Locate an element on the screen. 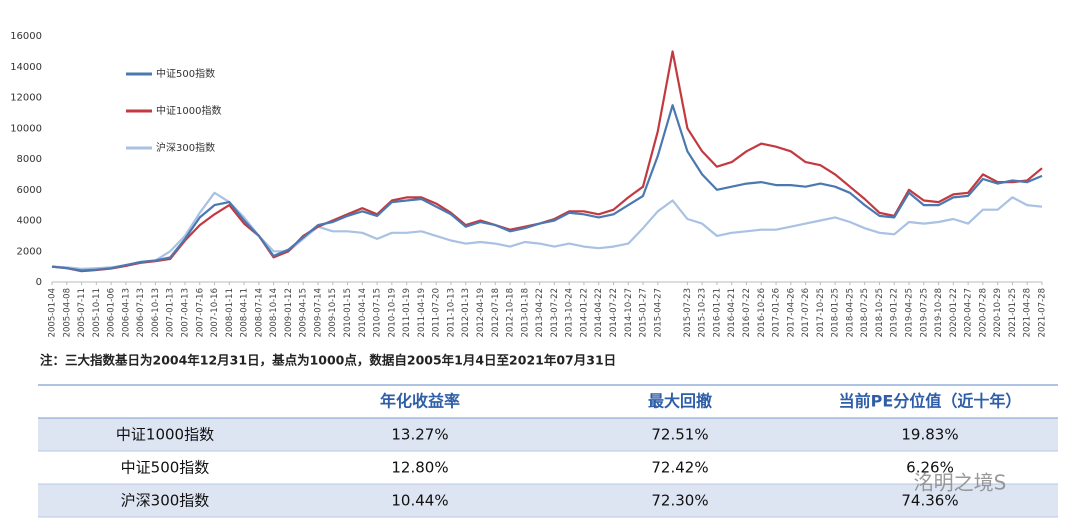  table-cell: 74.36% is located at coordinates (929, 501).